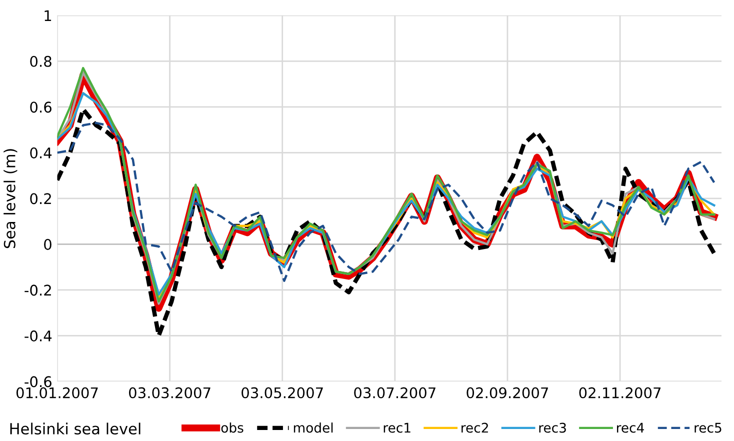 The image size is (734, 441). What do you see at coordinates (475, 427) in the screenshot?
I see `legend-label: rec2` at bounding box center [475, 427].